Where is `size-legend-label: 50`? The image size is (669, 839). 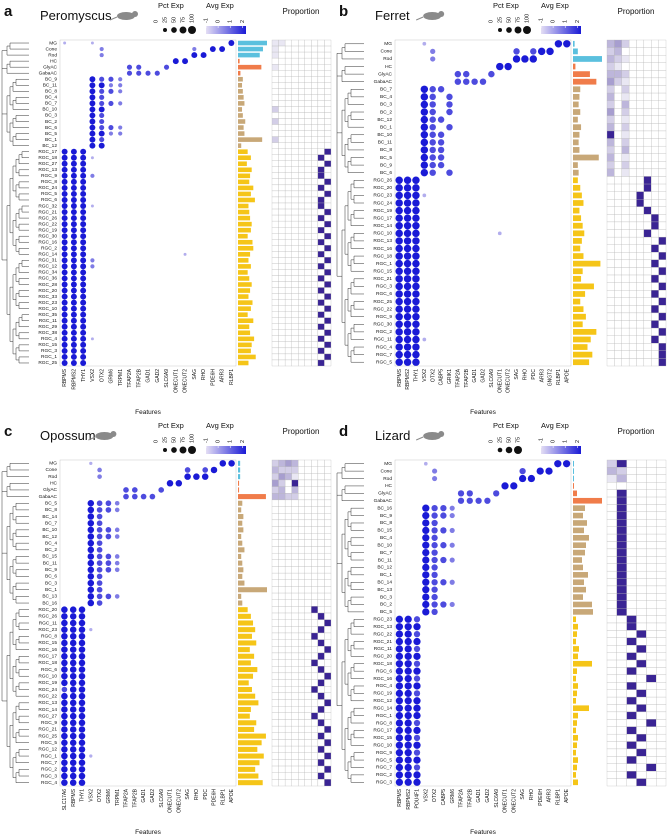 size-legend-label: 50 is located at coordinates (175, 20).